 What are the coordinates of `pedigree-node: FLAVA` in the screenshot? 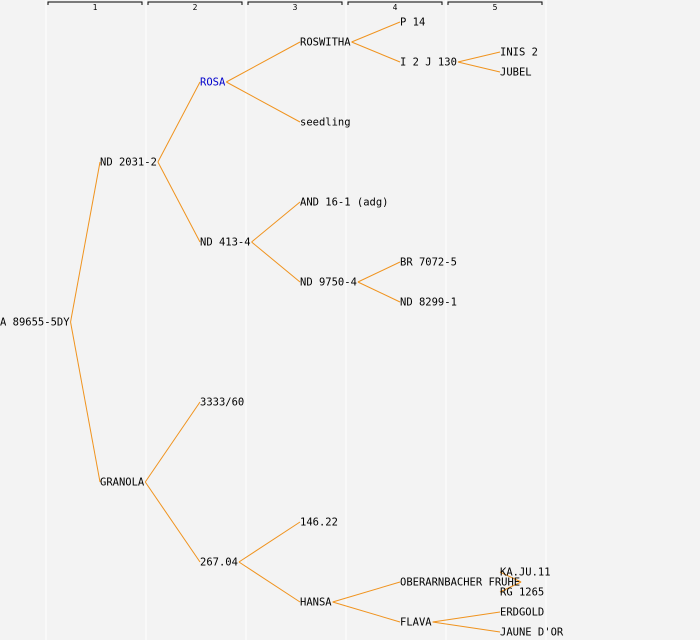 It's located at (416, 623).